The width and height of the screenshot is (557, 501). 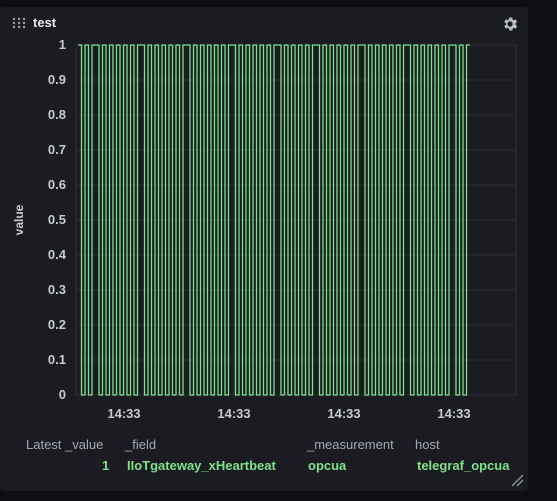 I want to click on y-tick-label: 0.4, so click(x=57, y=254).